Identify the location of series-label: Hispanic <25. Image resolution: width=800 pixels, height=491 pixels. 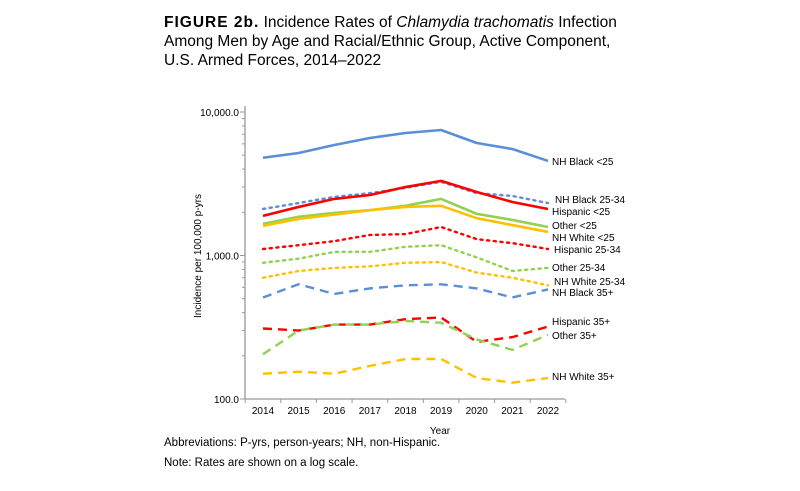
(581, 212).